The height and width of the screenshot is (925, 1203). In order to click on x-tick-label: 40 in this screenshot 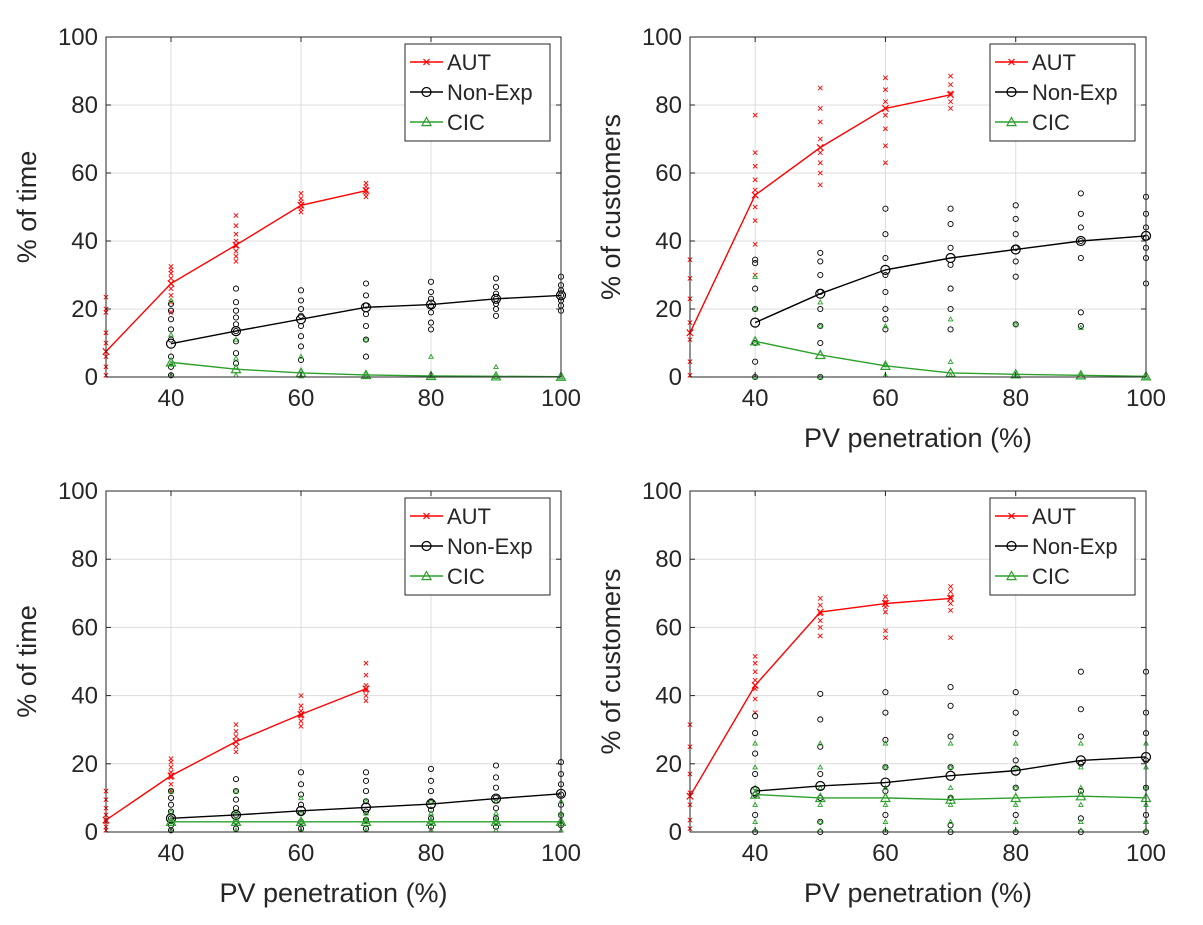, I will do `click(171, 853)`.